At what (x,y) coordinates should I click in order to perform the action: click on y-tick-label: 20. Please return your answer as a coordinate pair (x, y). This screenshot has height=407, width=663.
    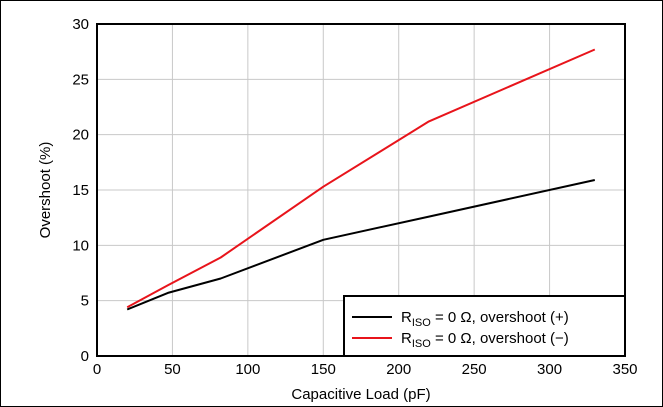
    Looking at the image, I should click on (80, 135).